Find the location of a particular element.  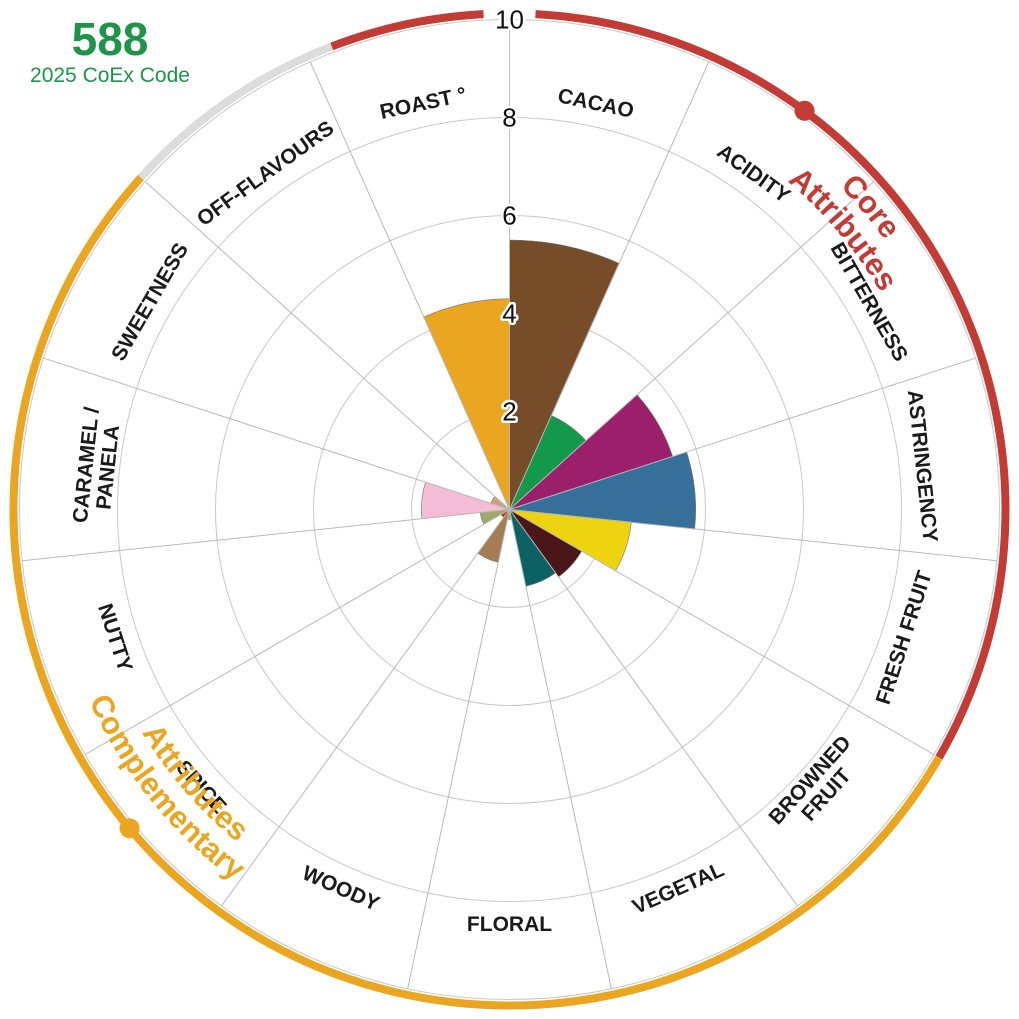

complementary-group-label: Complementary is located at coordinates (168, 788).